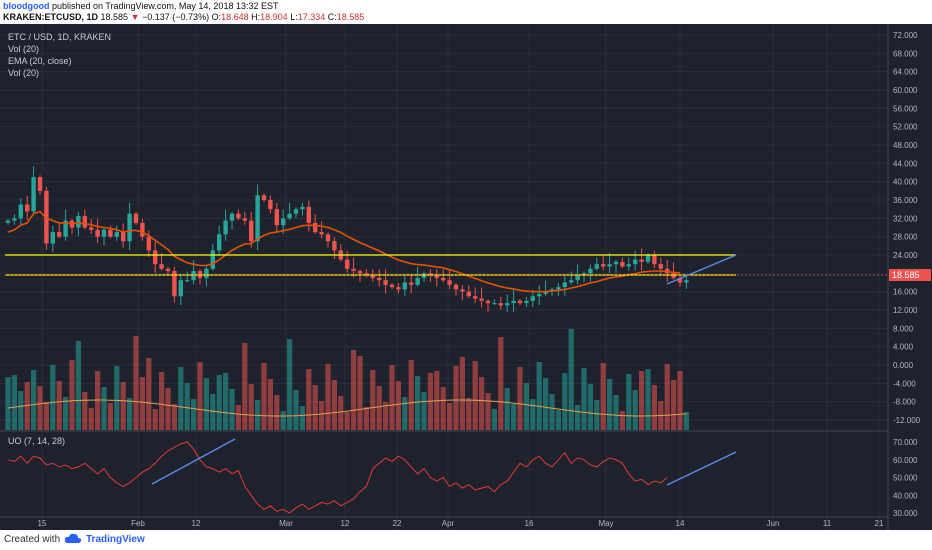 This screenshot has height=550, width=932. I want to click on close-value: 18.585, so click(350, 17).